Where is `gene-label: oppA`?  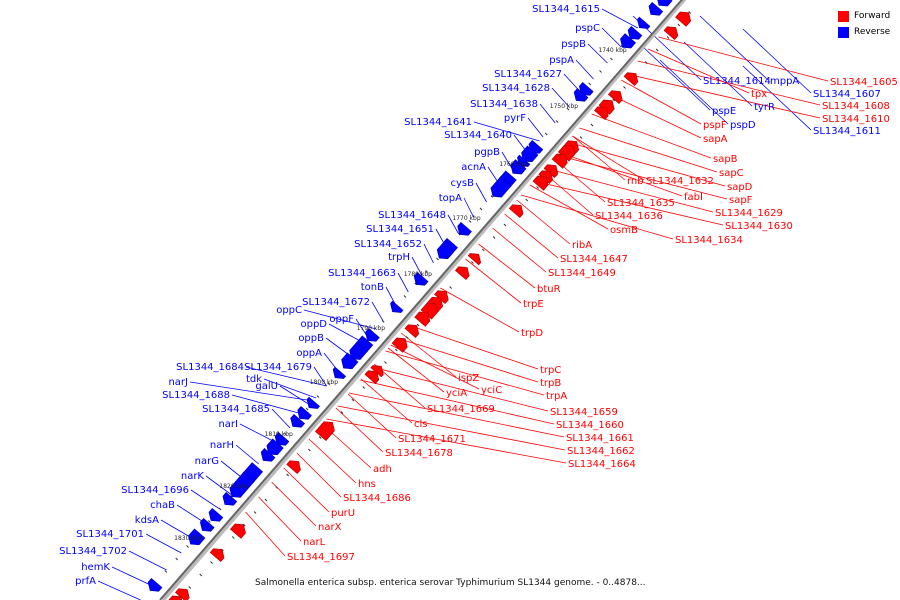 gene-label: oppA is located at coordinates (309, 353).